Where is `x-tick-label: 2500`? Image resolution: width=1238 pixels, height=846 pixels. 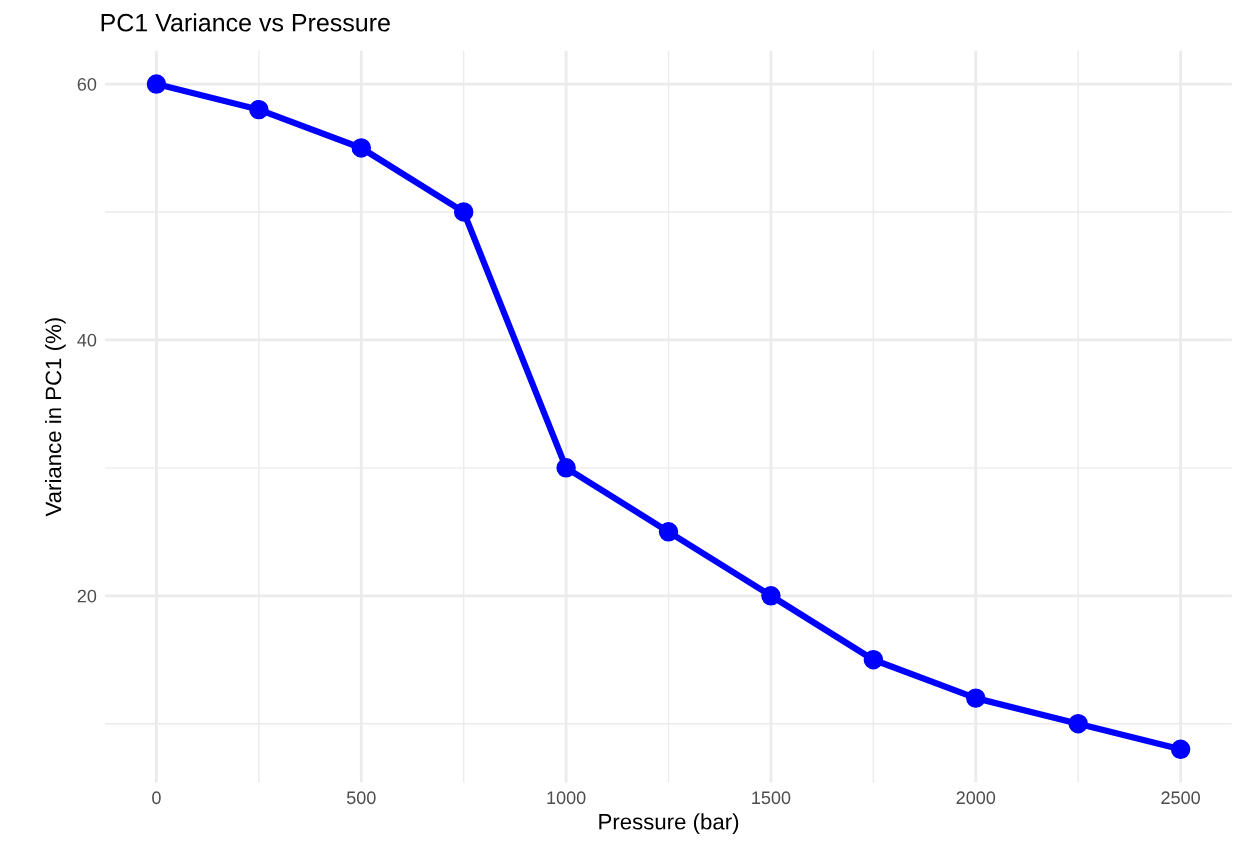
x-tick-label: 2500 is located at coordinates (1180, 798).